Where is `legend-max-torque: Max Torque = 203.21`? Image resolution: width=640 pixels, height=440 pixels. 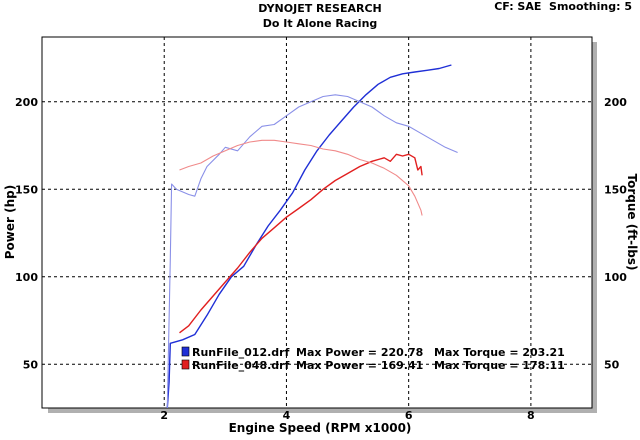
legend-max-torque: Max Torque = 203.21 is located at coordinates (499, 352).